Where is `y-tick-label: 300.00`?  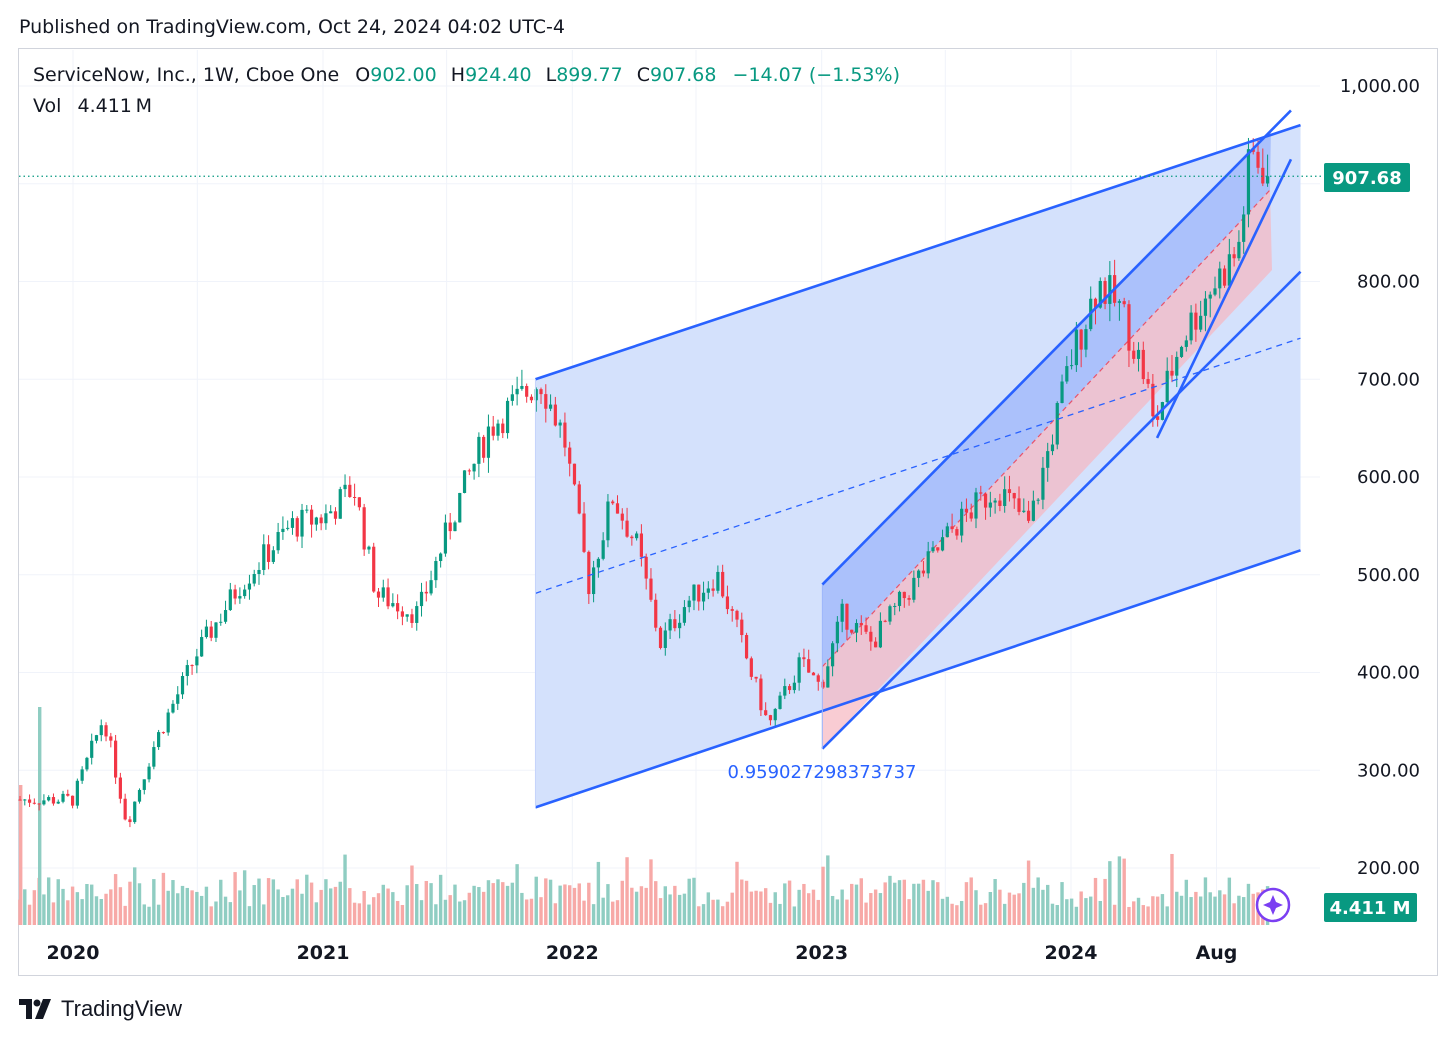
y-tick-label: 300.00 is located at coordinates (1388, 770).